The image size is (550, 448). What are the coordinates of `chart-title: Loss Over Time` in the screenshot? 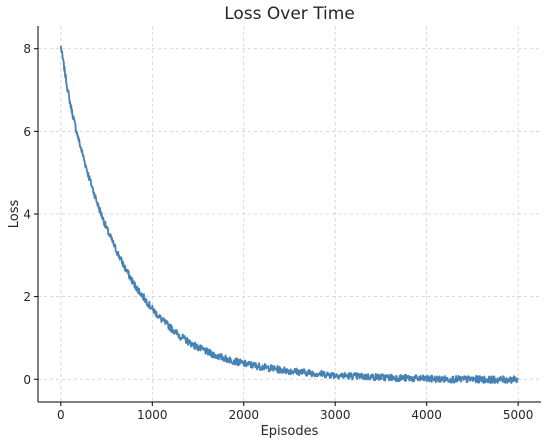 It's located at (289, 14).